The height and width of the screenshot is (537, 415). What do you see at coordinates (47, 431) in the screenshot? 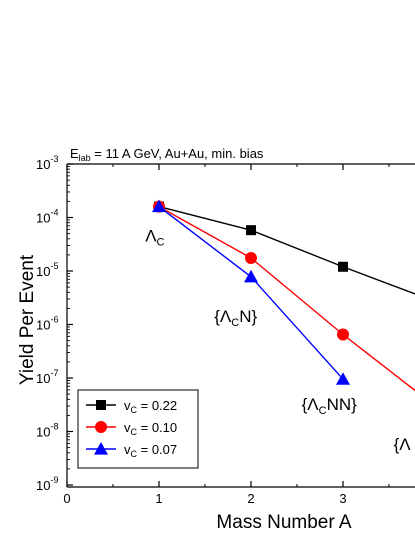
I see `y-tick-label: 10⁻⁸` at bounding box center [47, 431].